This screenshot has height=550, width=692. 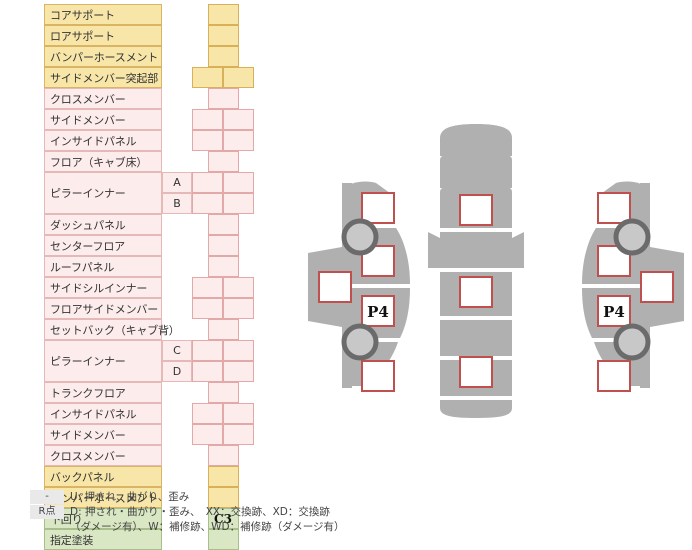 I want to click on table-row: セットバック（キャブ背）, so click(x=112, y=329).